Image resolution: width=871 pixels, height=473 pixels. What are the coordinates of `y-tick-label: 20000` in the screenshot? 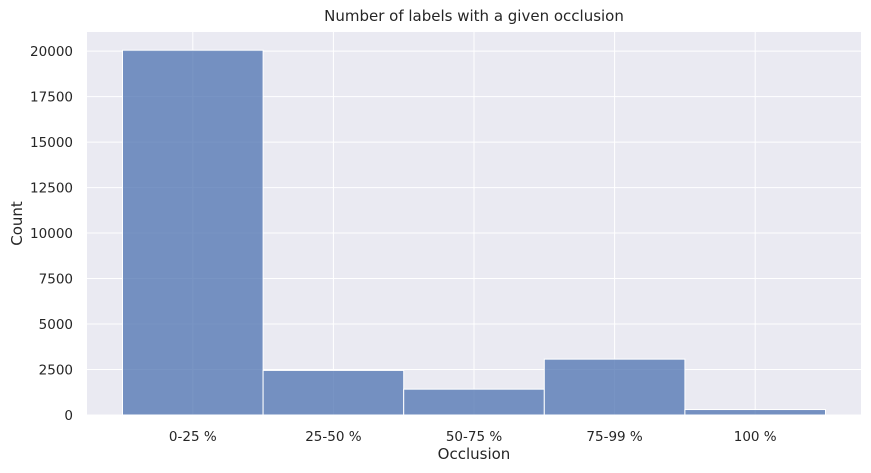 It's located at (51, 52).